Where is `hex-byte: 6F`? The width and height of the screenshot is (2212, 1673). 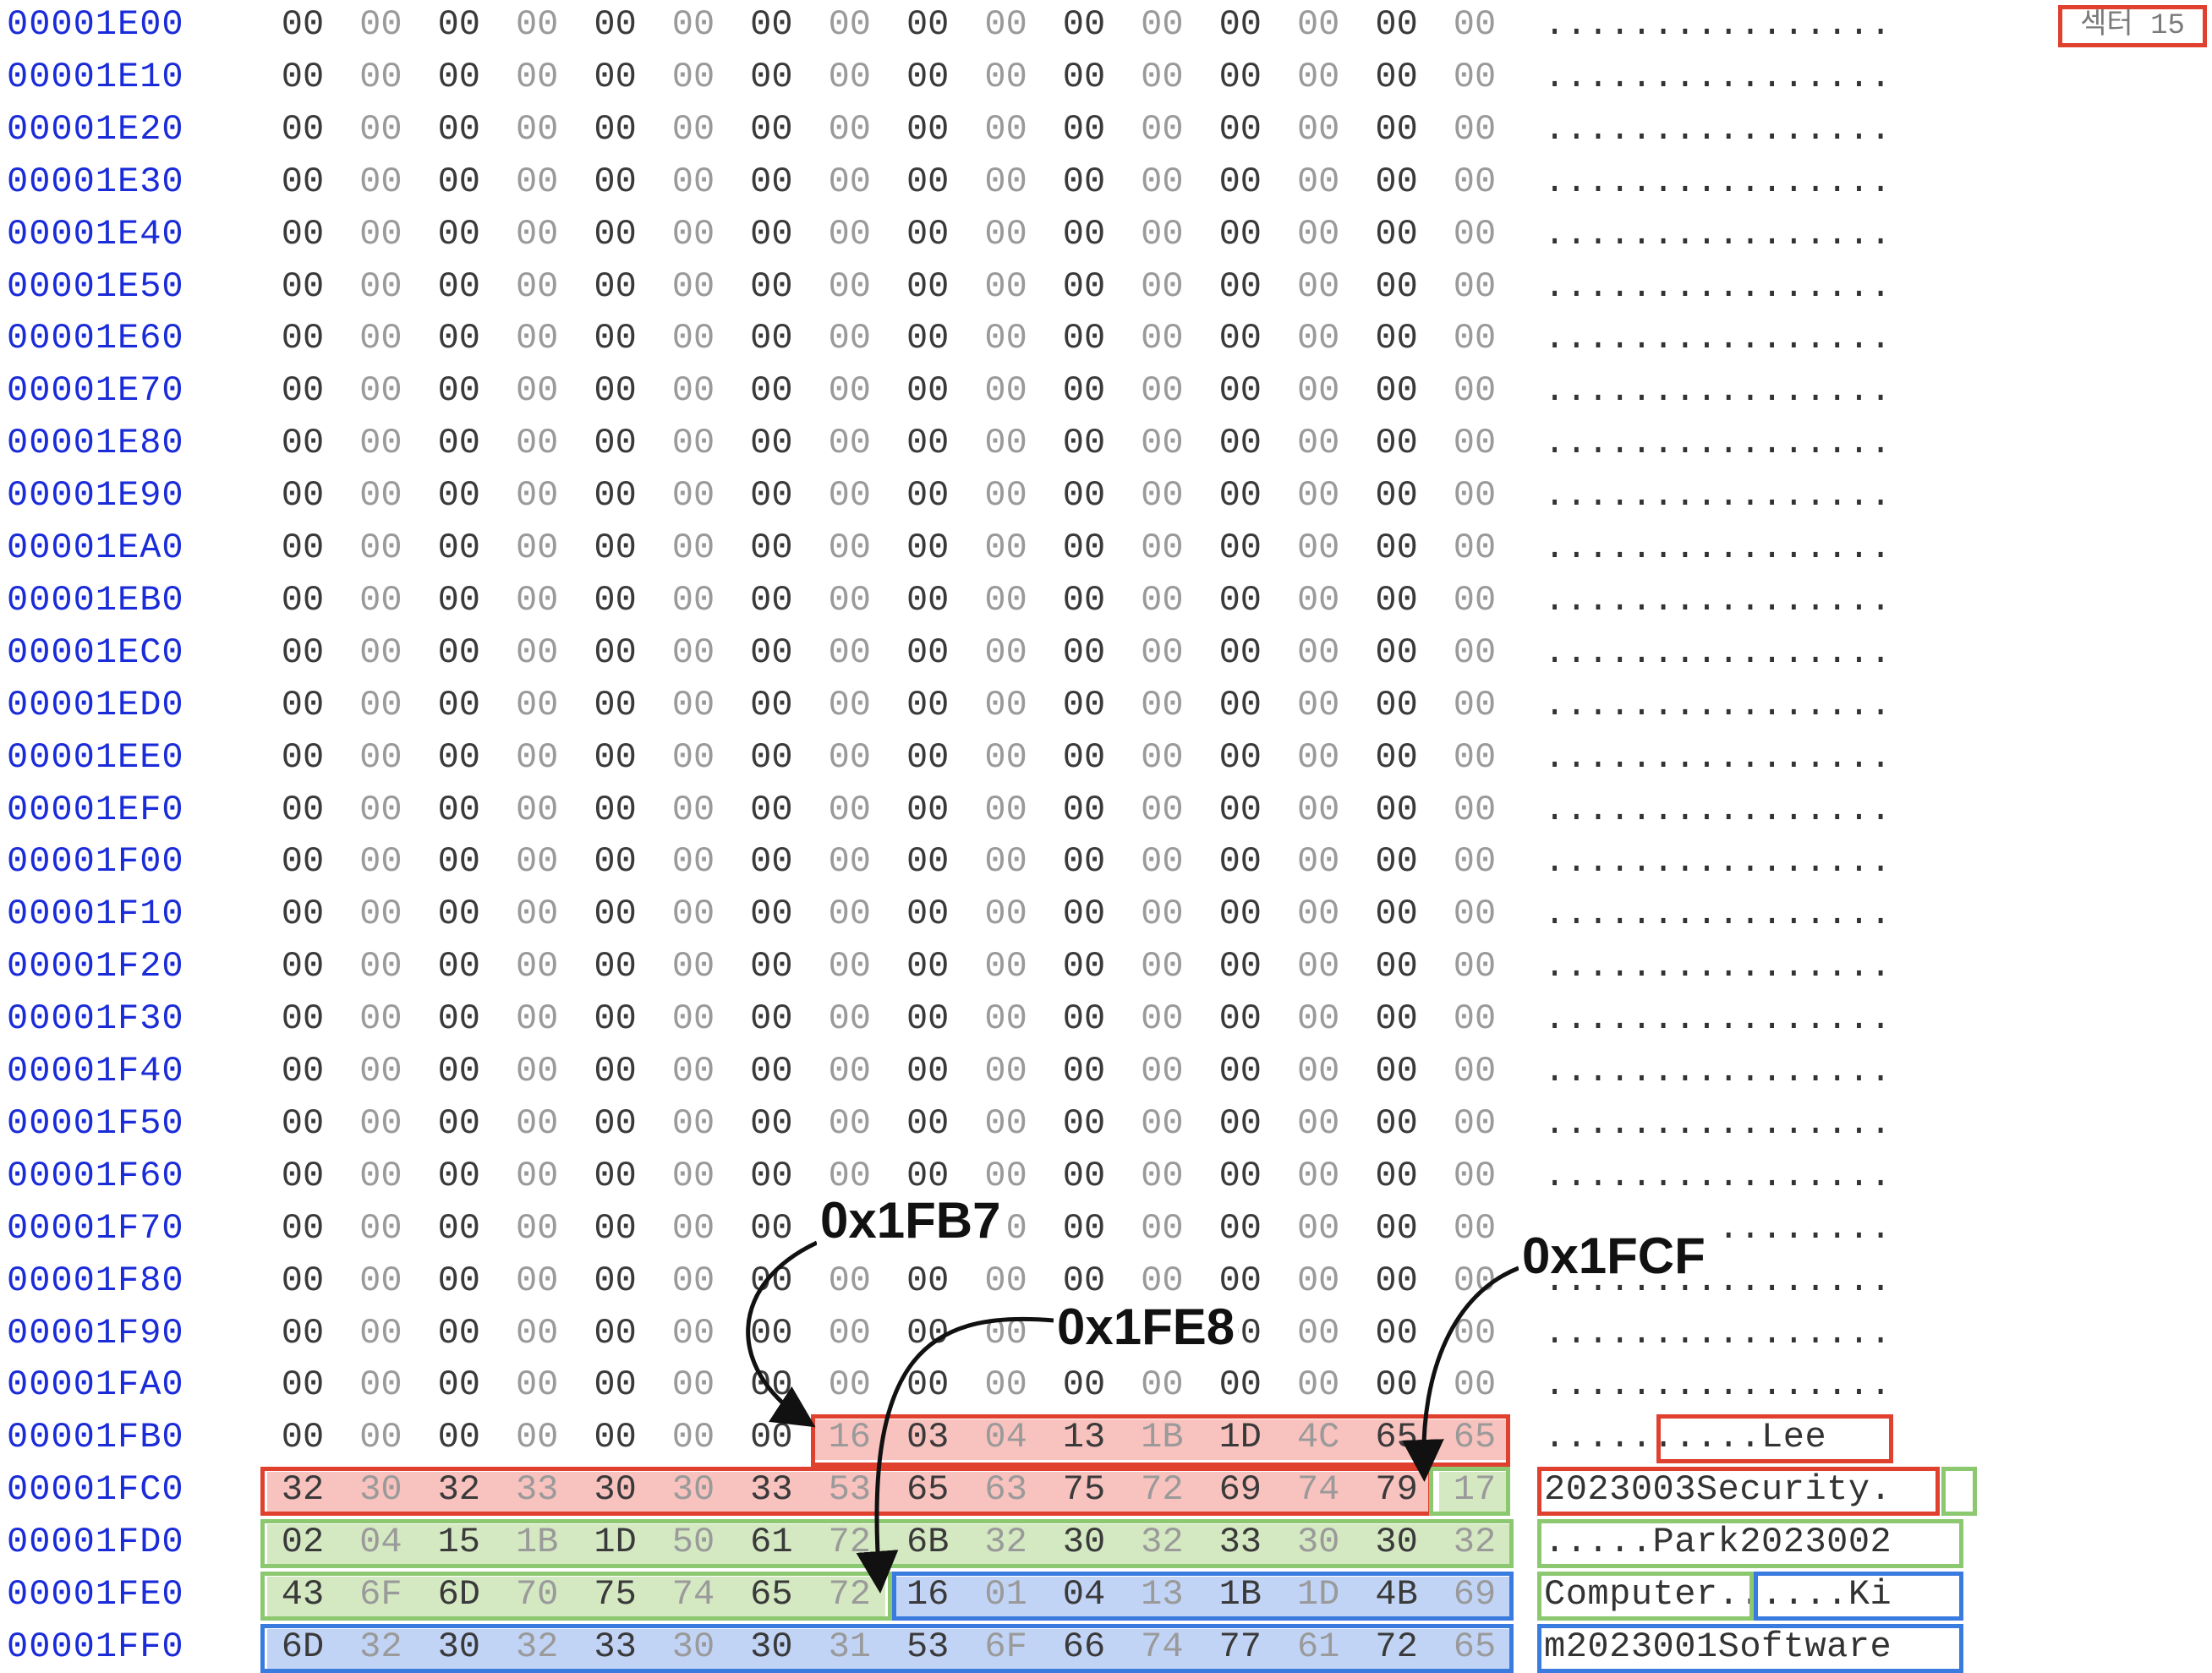
hex-byte: 6F is located at coordinates (380, 1595).